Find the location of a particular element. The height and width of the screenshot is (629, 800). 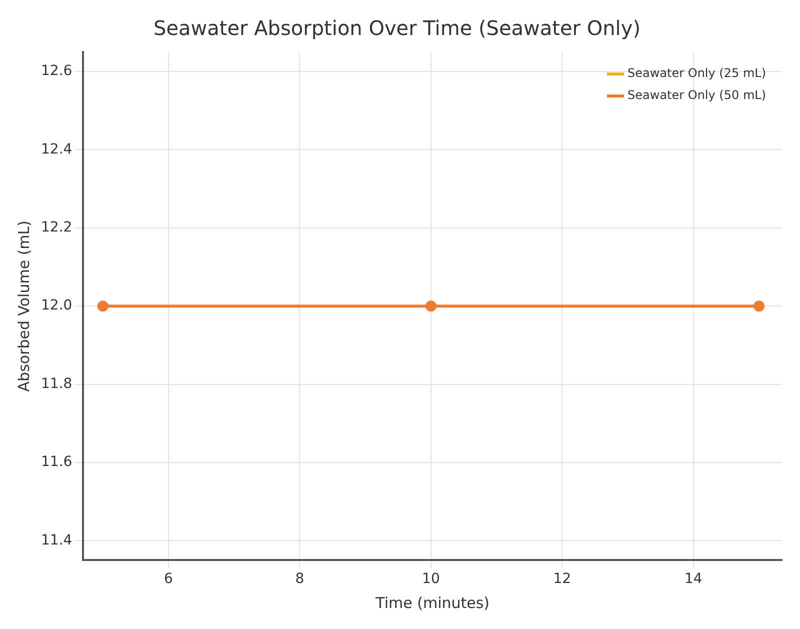

x-tick-label: 14 is located at coordinates (693, 579).